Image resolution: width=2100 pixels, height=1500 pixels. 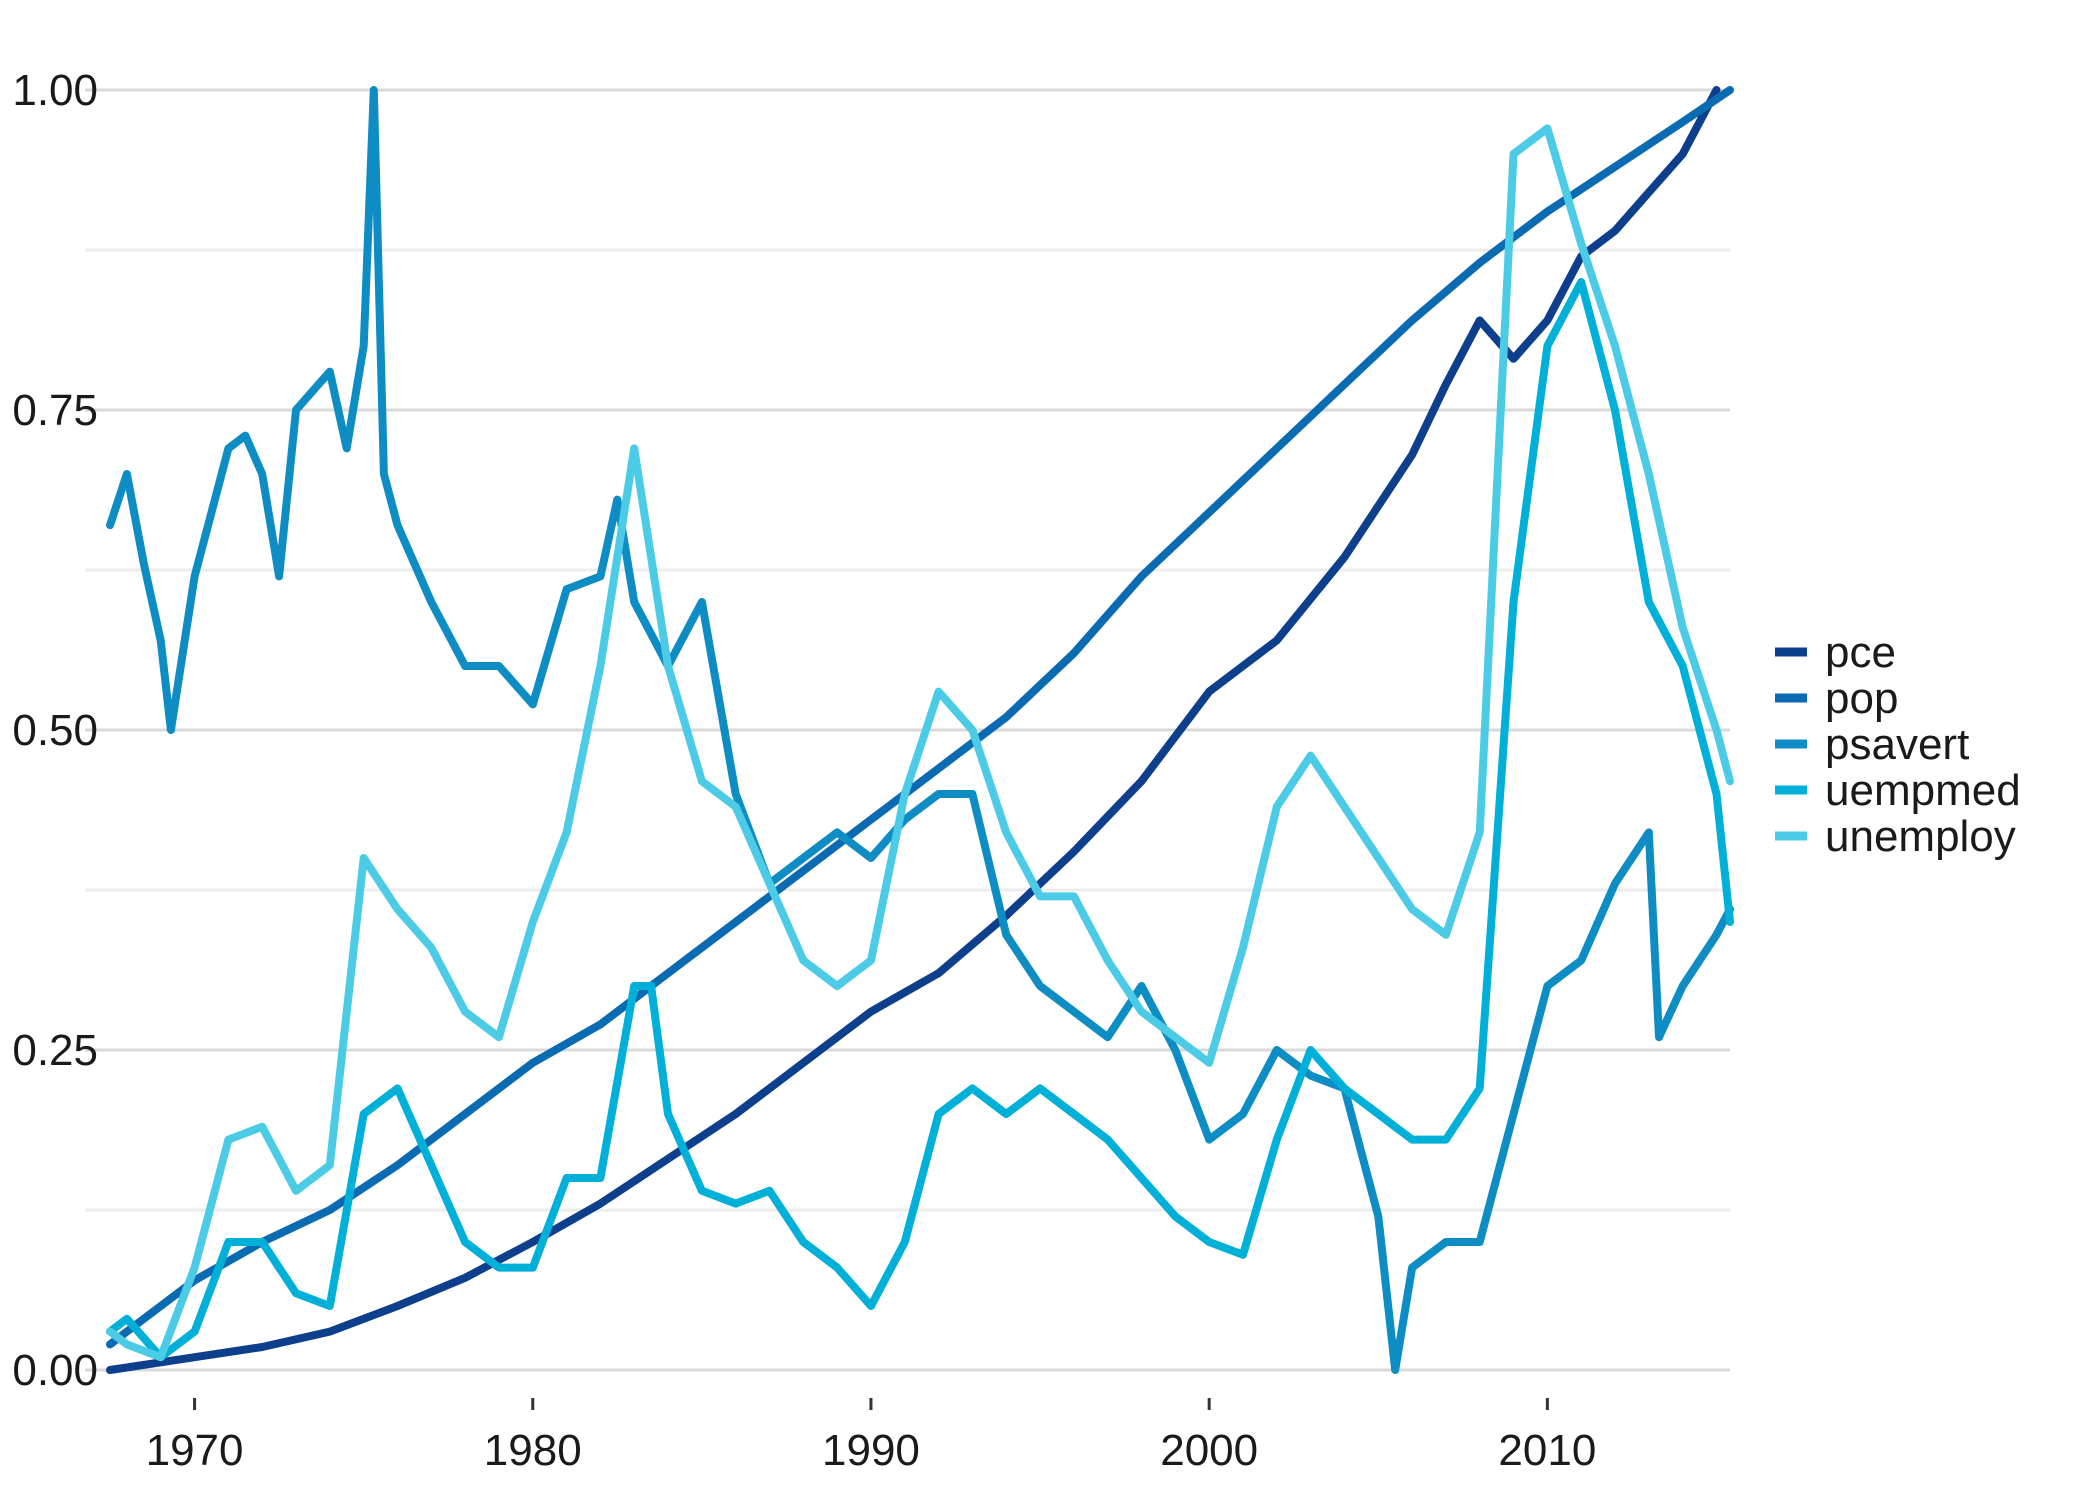 What do you see at coordinates (1920, 836) in the screenshot?
I see `legend-label-unemploy: unemploy` at bounding box center [1920, 836].